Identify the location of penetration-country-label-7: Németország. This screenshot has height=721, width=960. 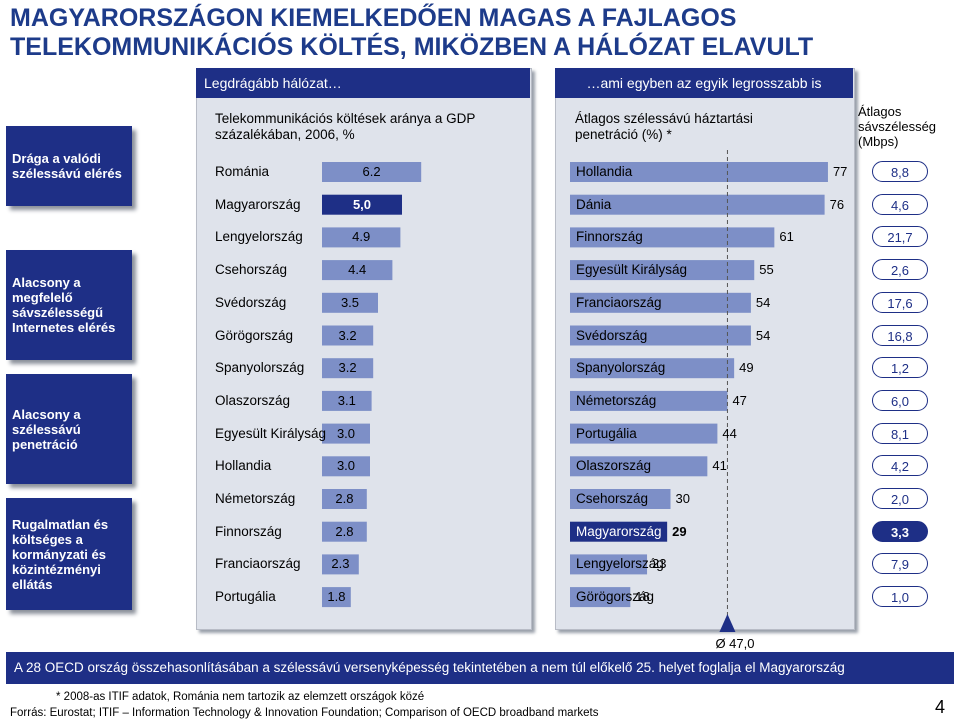
(616, 400).